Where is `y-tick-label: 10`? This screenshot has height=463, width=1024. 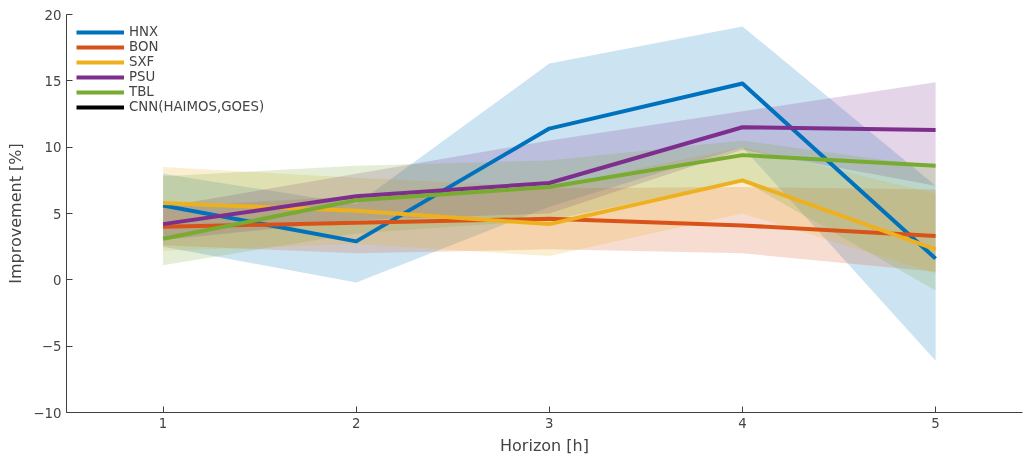 y-tick-label: 10 is located at coordinates (53, 148).